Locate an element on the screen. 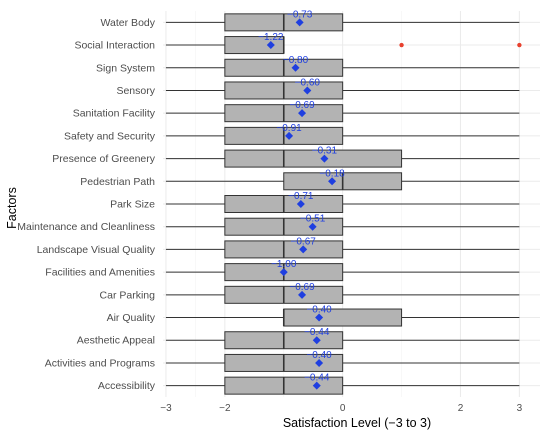 The height and width of the screenshot is (436, 550). mean-label: −0.31 is located at coordinates (325, 151).